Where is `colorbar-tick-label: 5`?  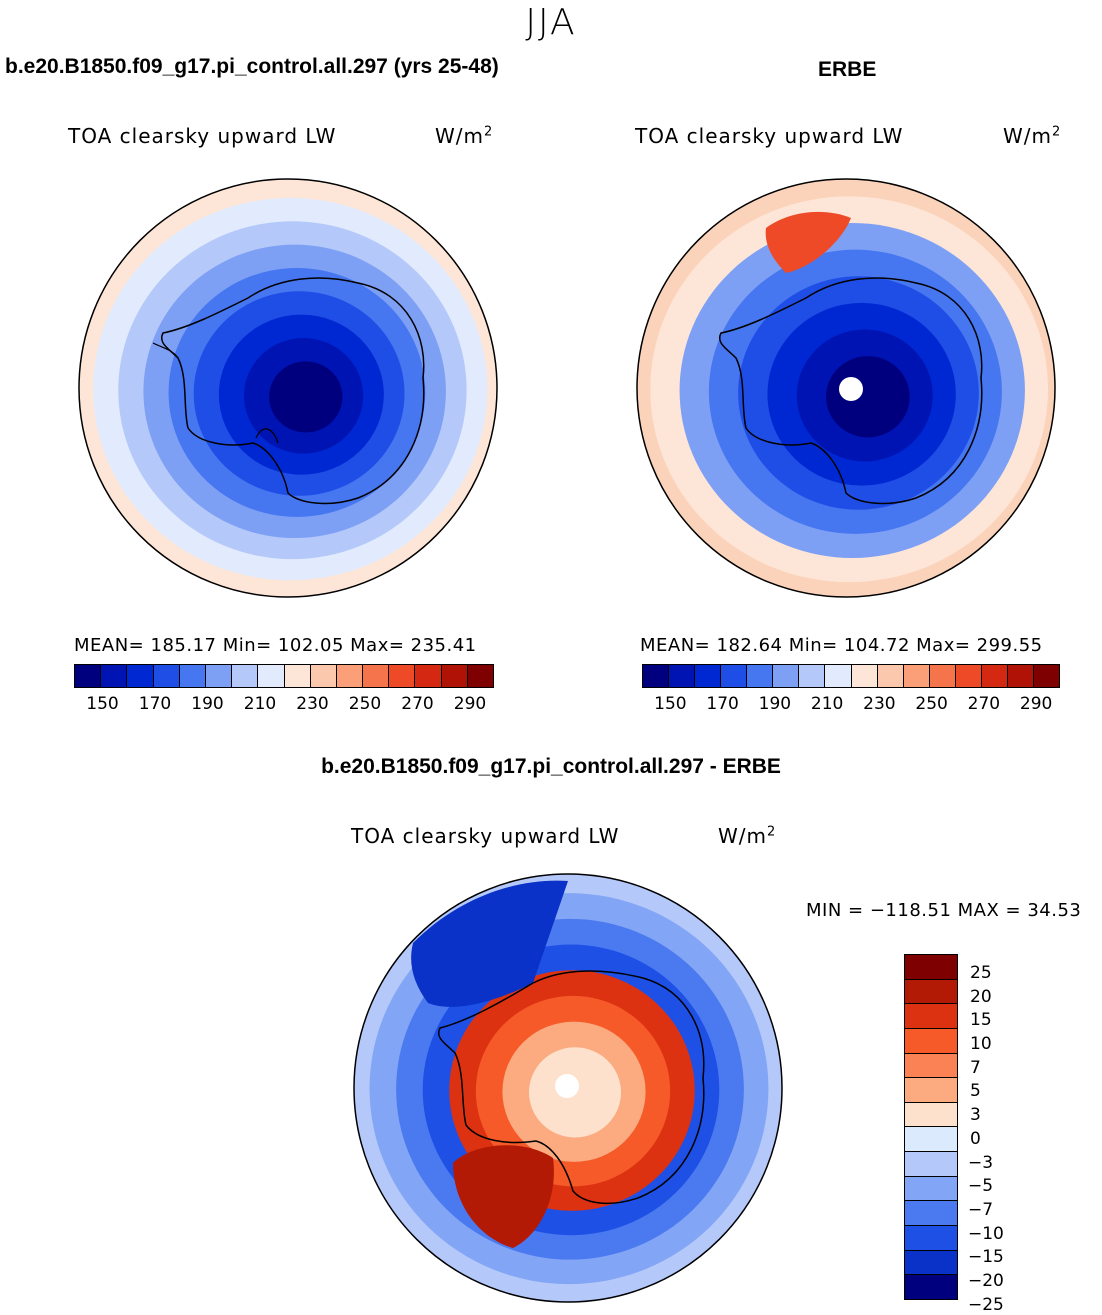 colorbar-tick-label: 5 is located at coordinates (975, 1091).